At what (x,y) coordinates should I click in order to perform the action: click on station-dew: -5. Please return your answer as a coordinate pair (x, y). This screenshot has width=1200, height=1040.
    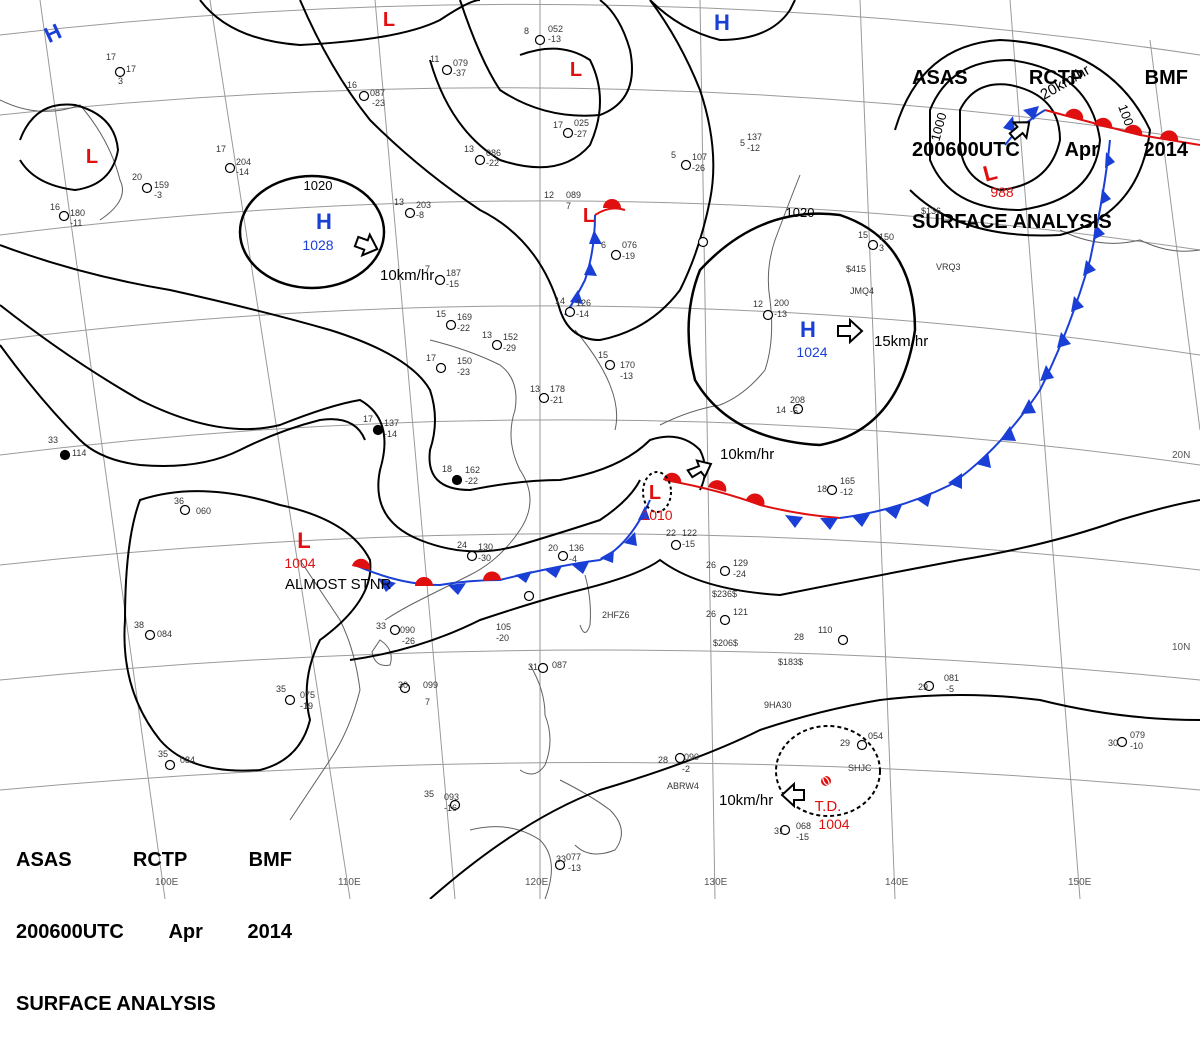
    Looking at the image, I should click on (950, 689).